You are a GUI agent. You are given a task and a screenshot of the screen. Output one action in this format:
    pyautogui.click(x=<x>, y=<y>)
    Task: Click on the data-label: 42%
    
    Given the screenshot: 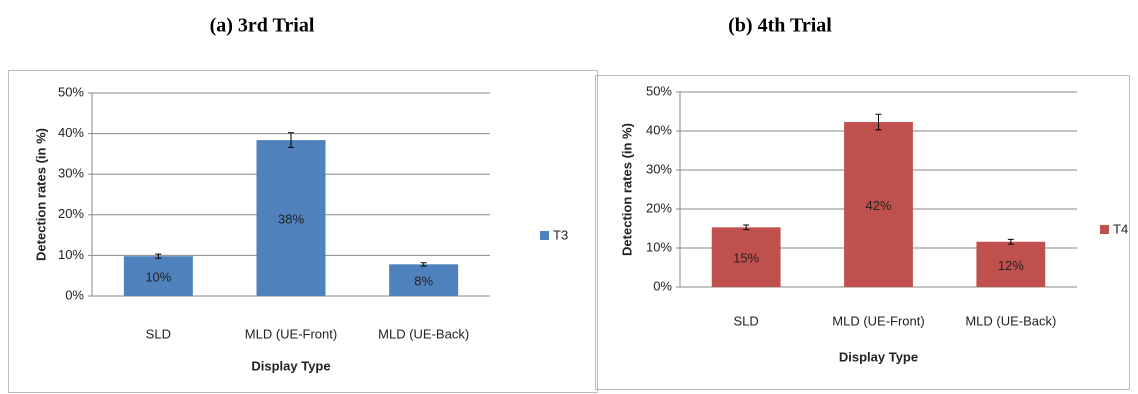 What is the action you would take?
    pyautogui.click(x=878, y=205)
    